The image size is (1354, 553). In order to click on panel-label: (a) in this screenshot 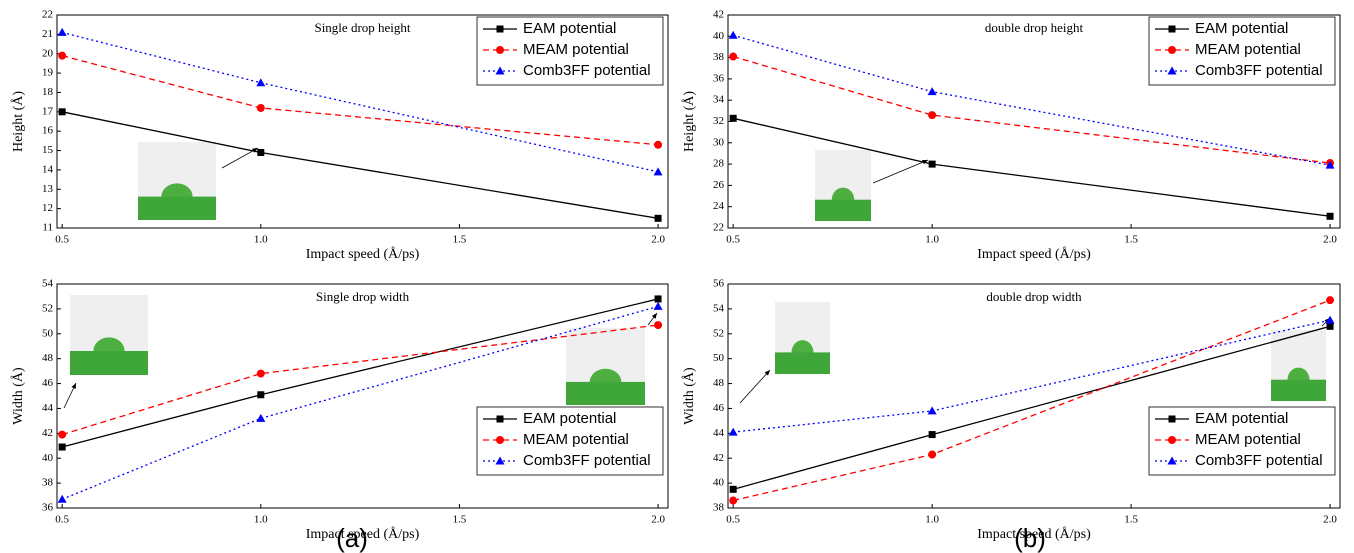, I will do `click(352, 538)`.